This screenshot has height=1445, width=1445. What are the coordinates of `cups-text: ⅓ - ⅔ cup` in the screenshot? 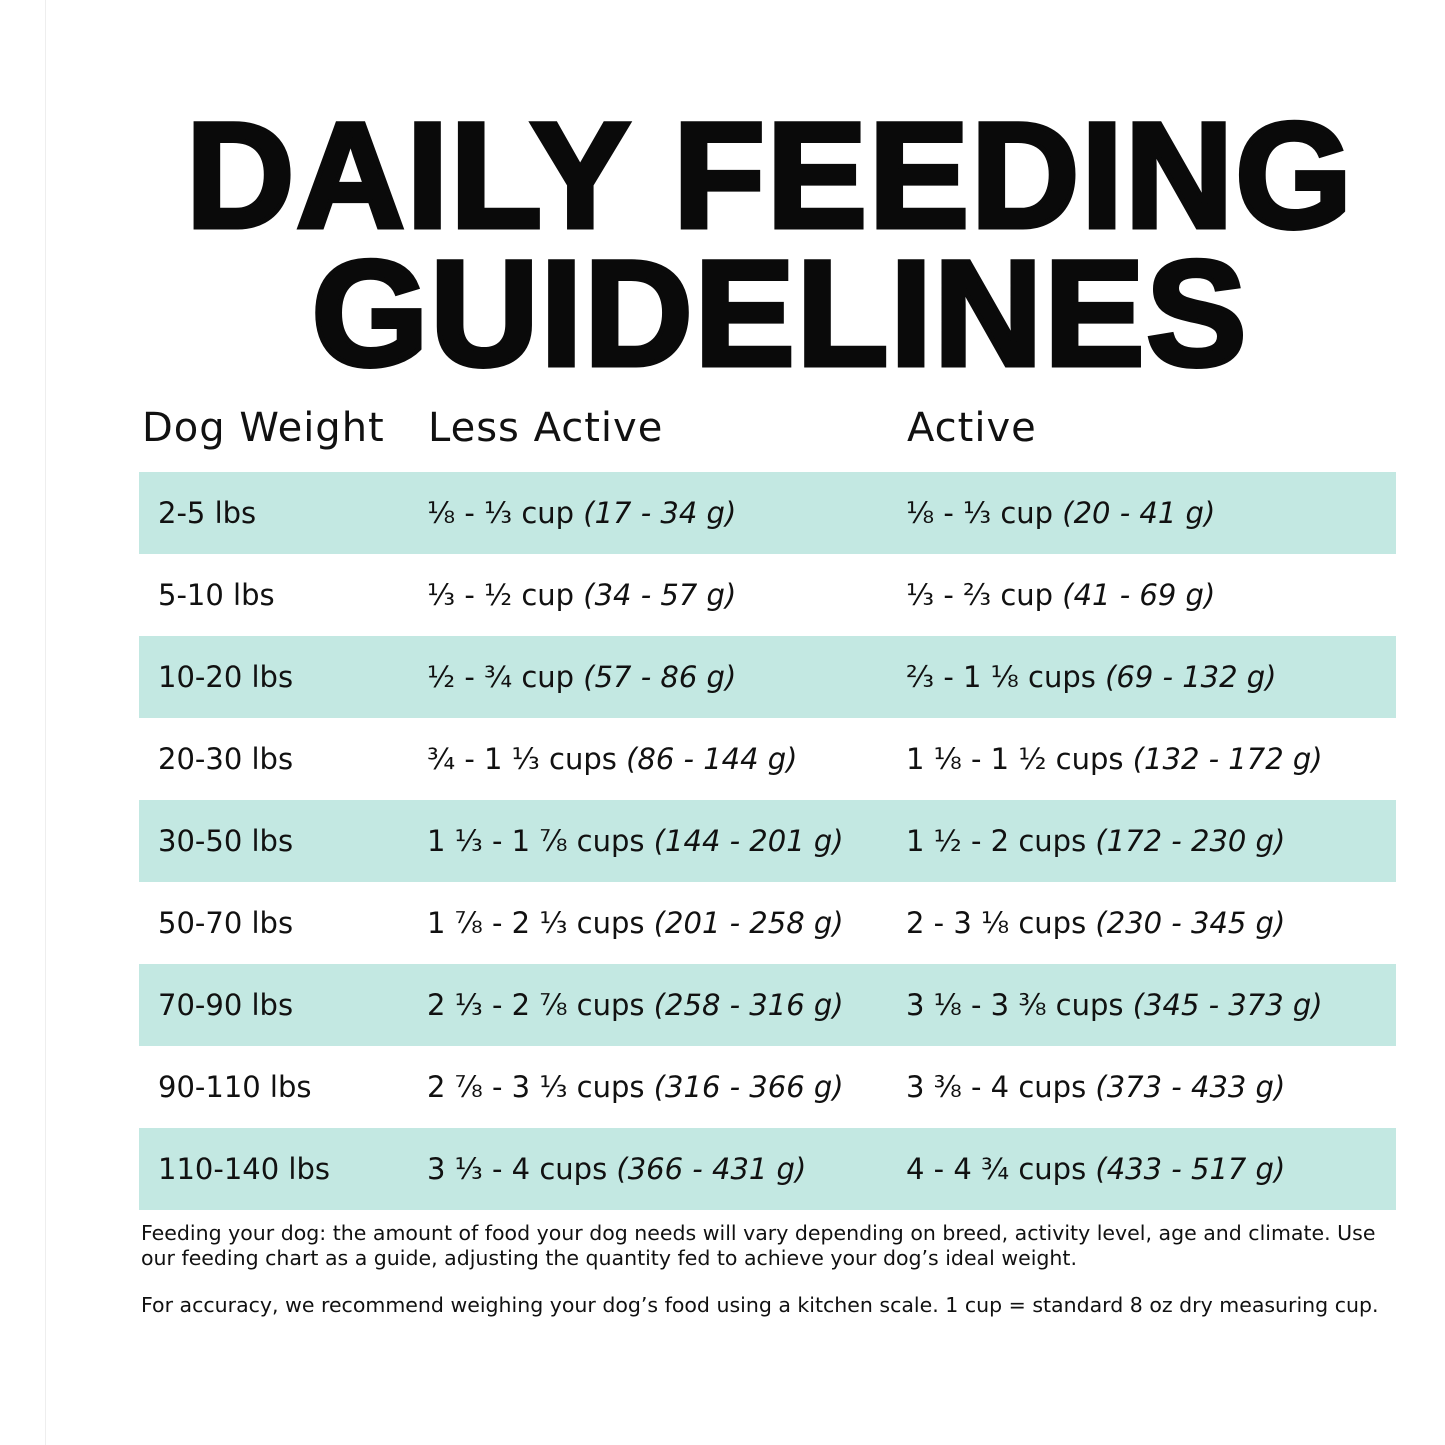 It's located at (980, 595).